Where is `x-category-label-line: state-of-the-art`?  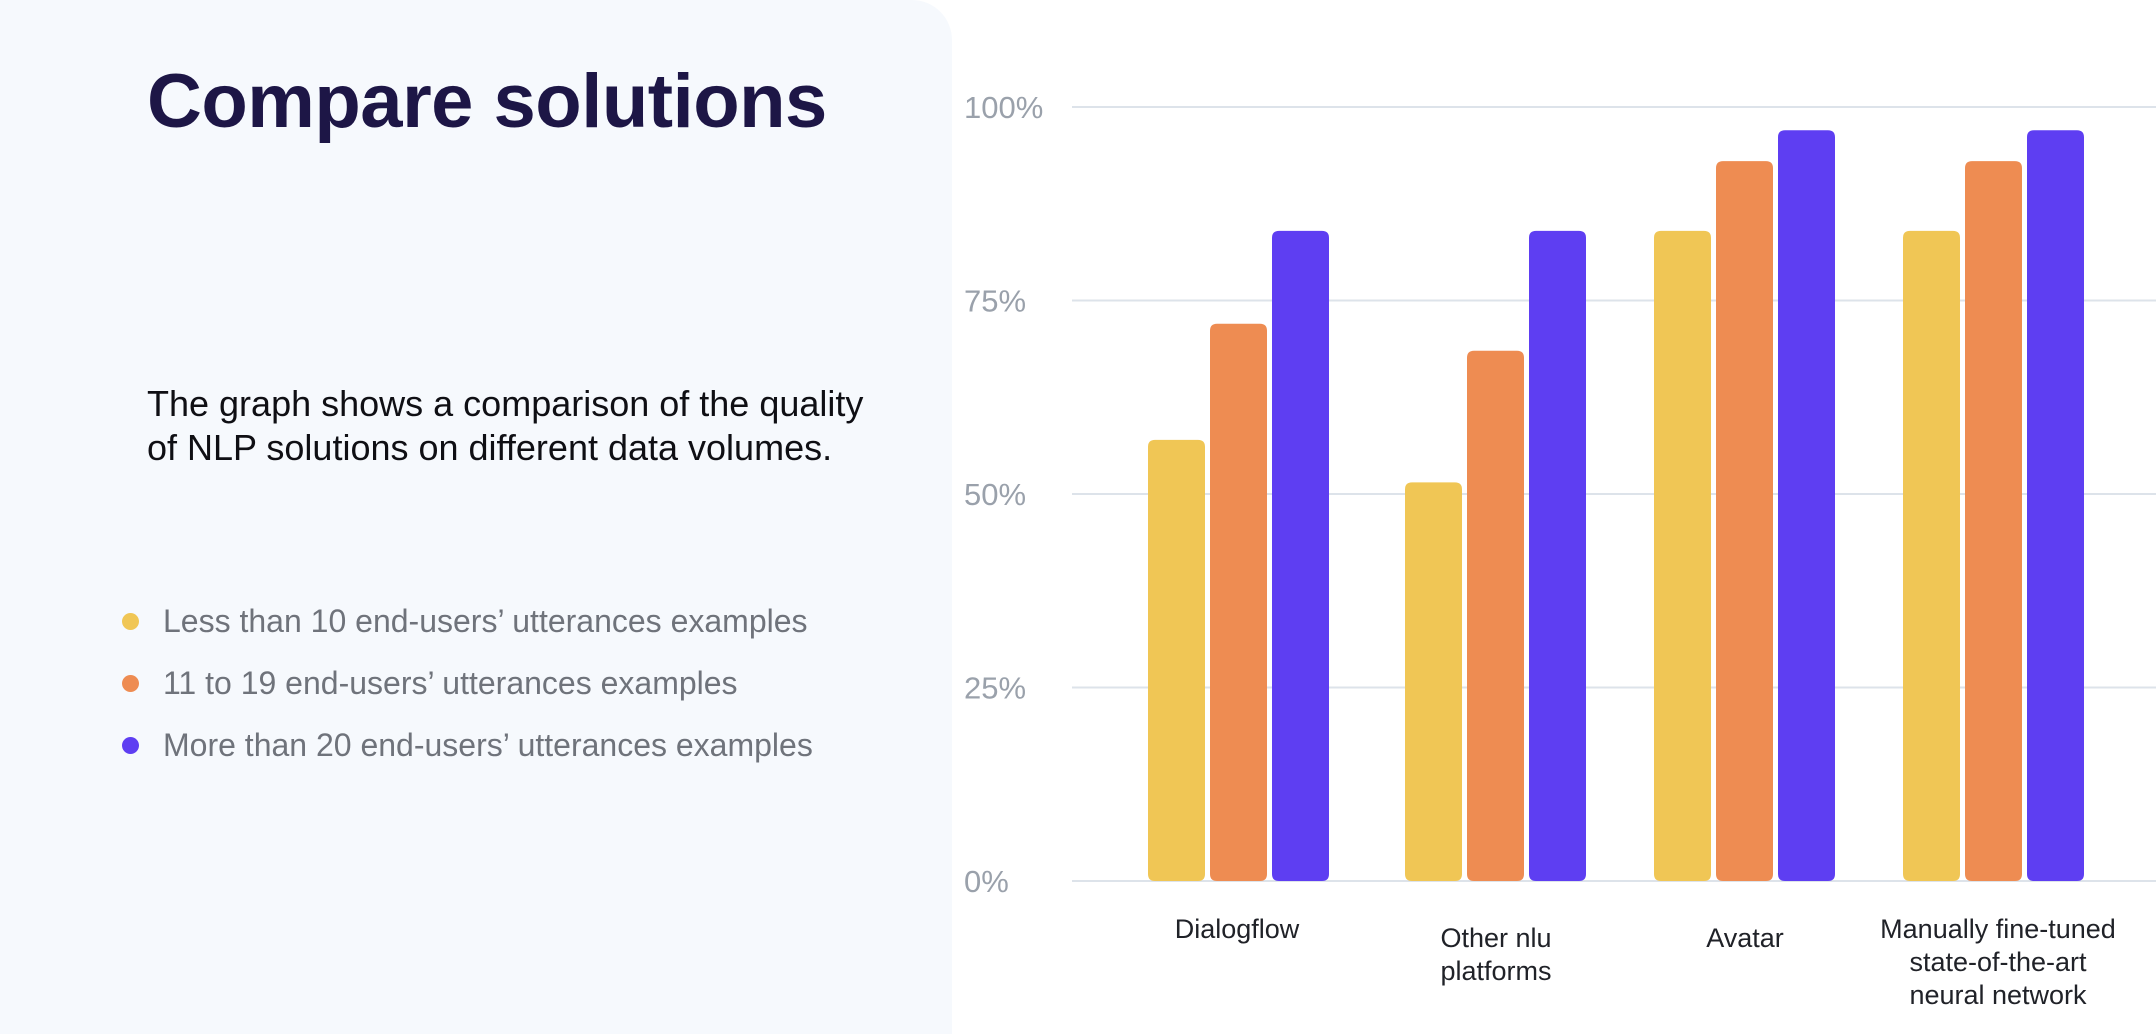
x-category-label-line: state-of-the-art is located at coordinates (1998, 962).